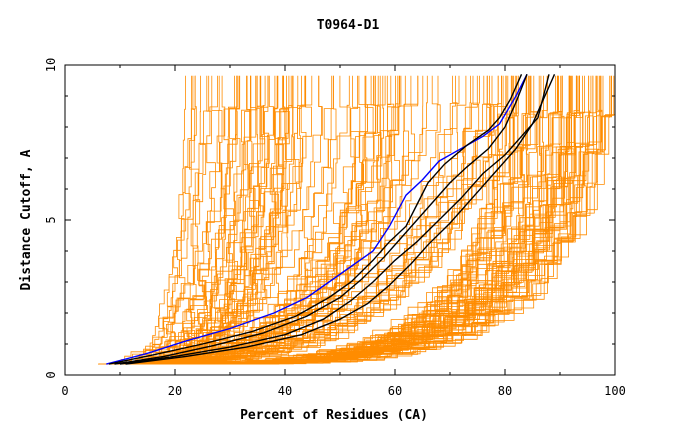 The height and width of the screenshot is (440, 680). I want to click on x-tick-label: 40, so click(285, 391).